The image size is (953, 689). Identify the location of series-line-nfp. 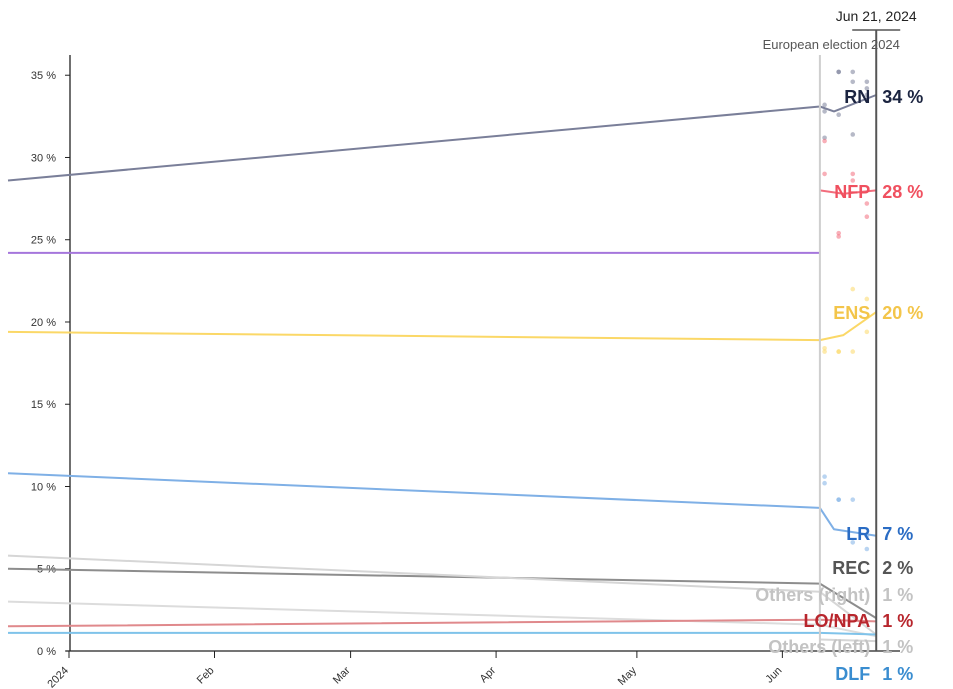
(848, 192).